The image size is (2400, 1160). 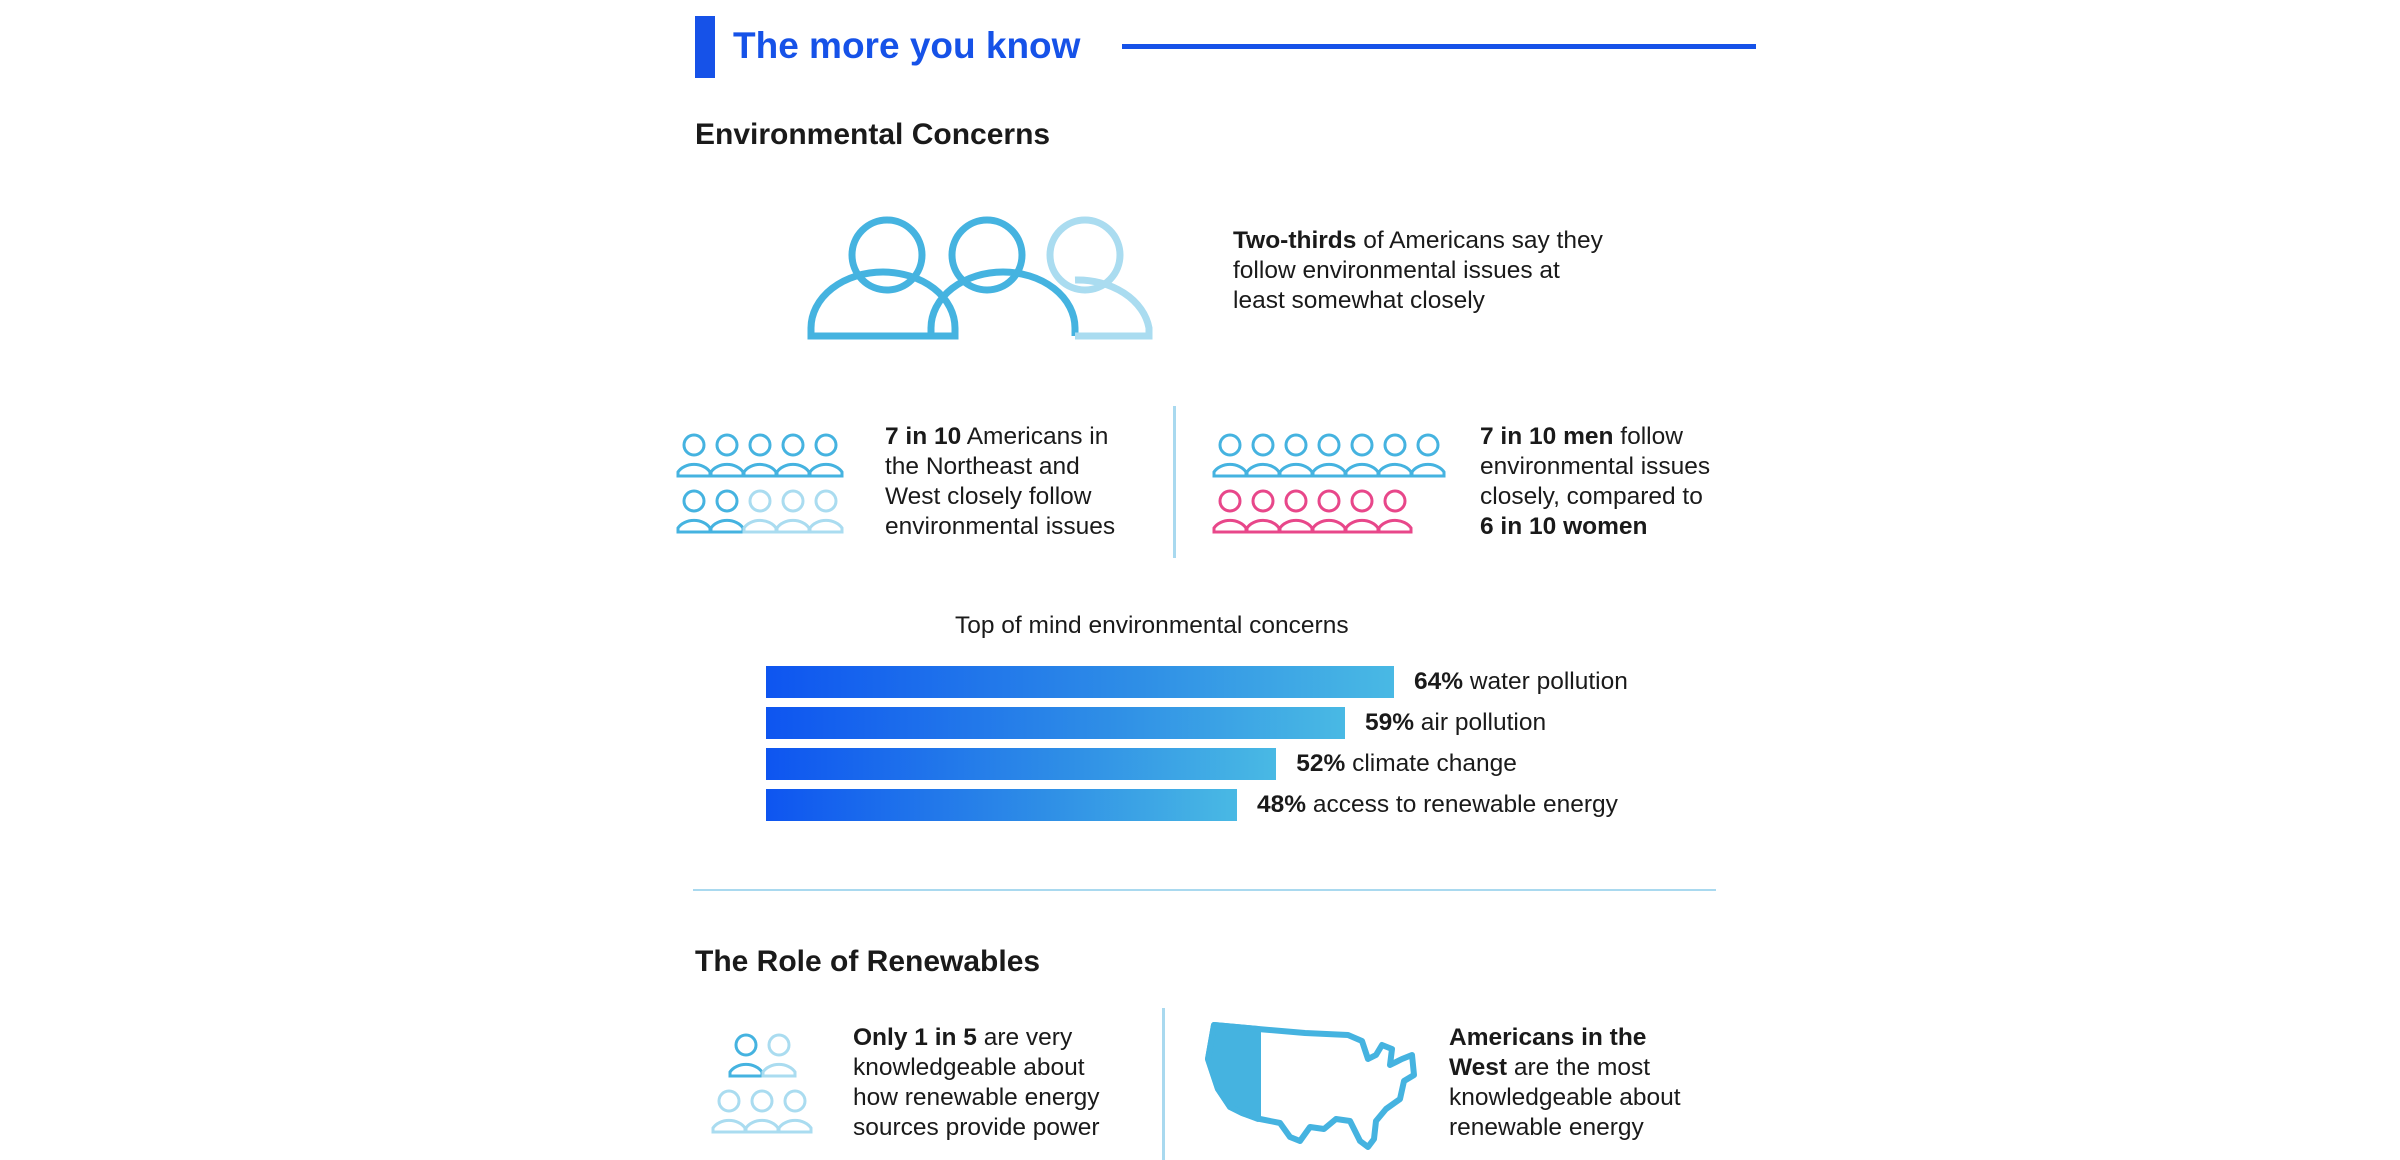 What do you see at coordinates (1389, 722) in the screenshot?
I see `bar-value-label-1: 59%` at bounding box center [1389, 722].